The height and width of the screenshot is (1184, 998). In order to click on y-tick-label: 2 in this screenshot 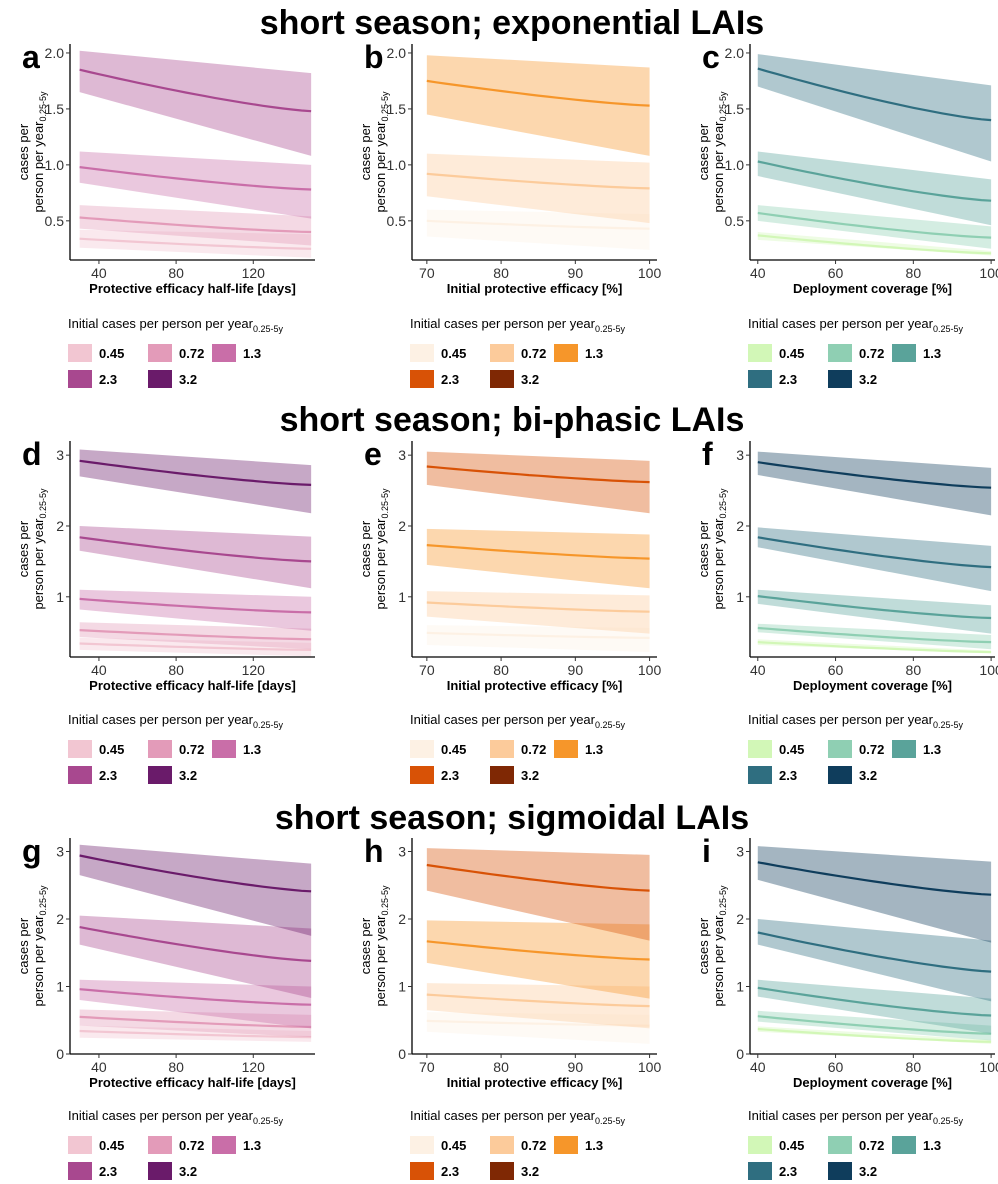, I will do `click(402, 526)`.